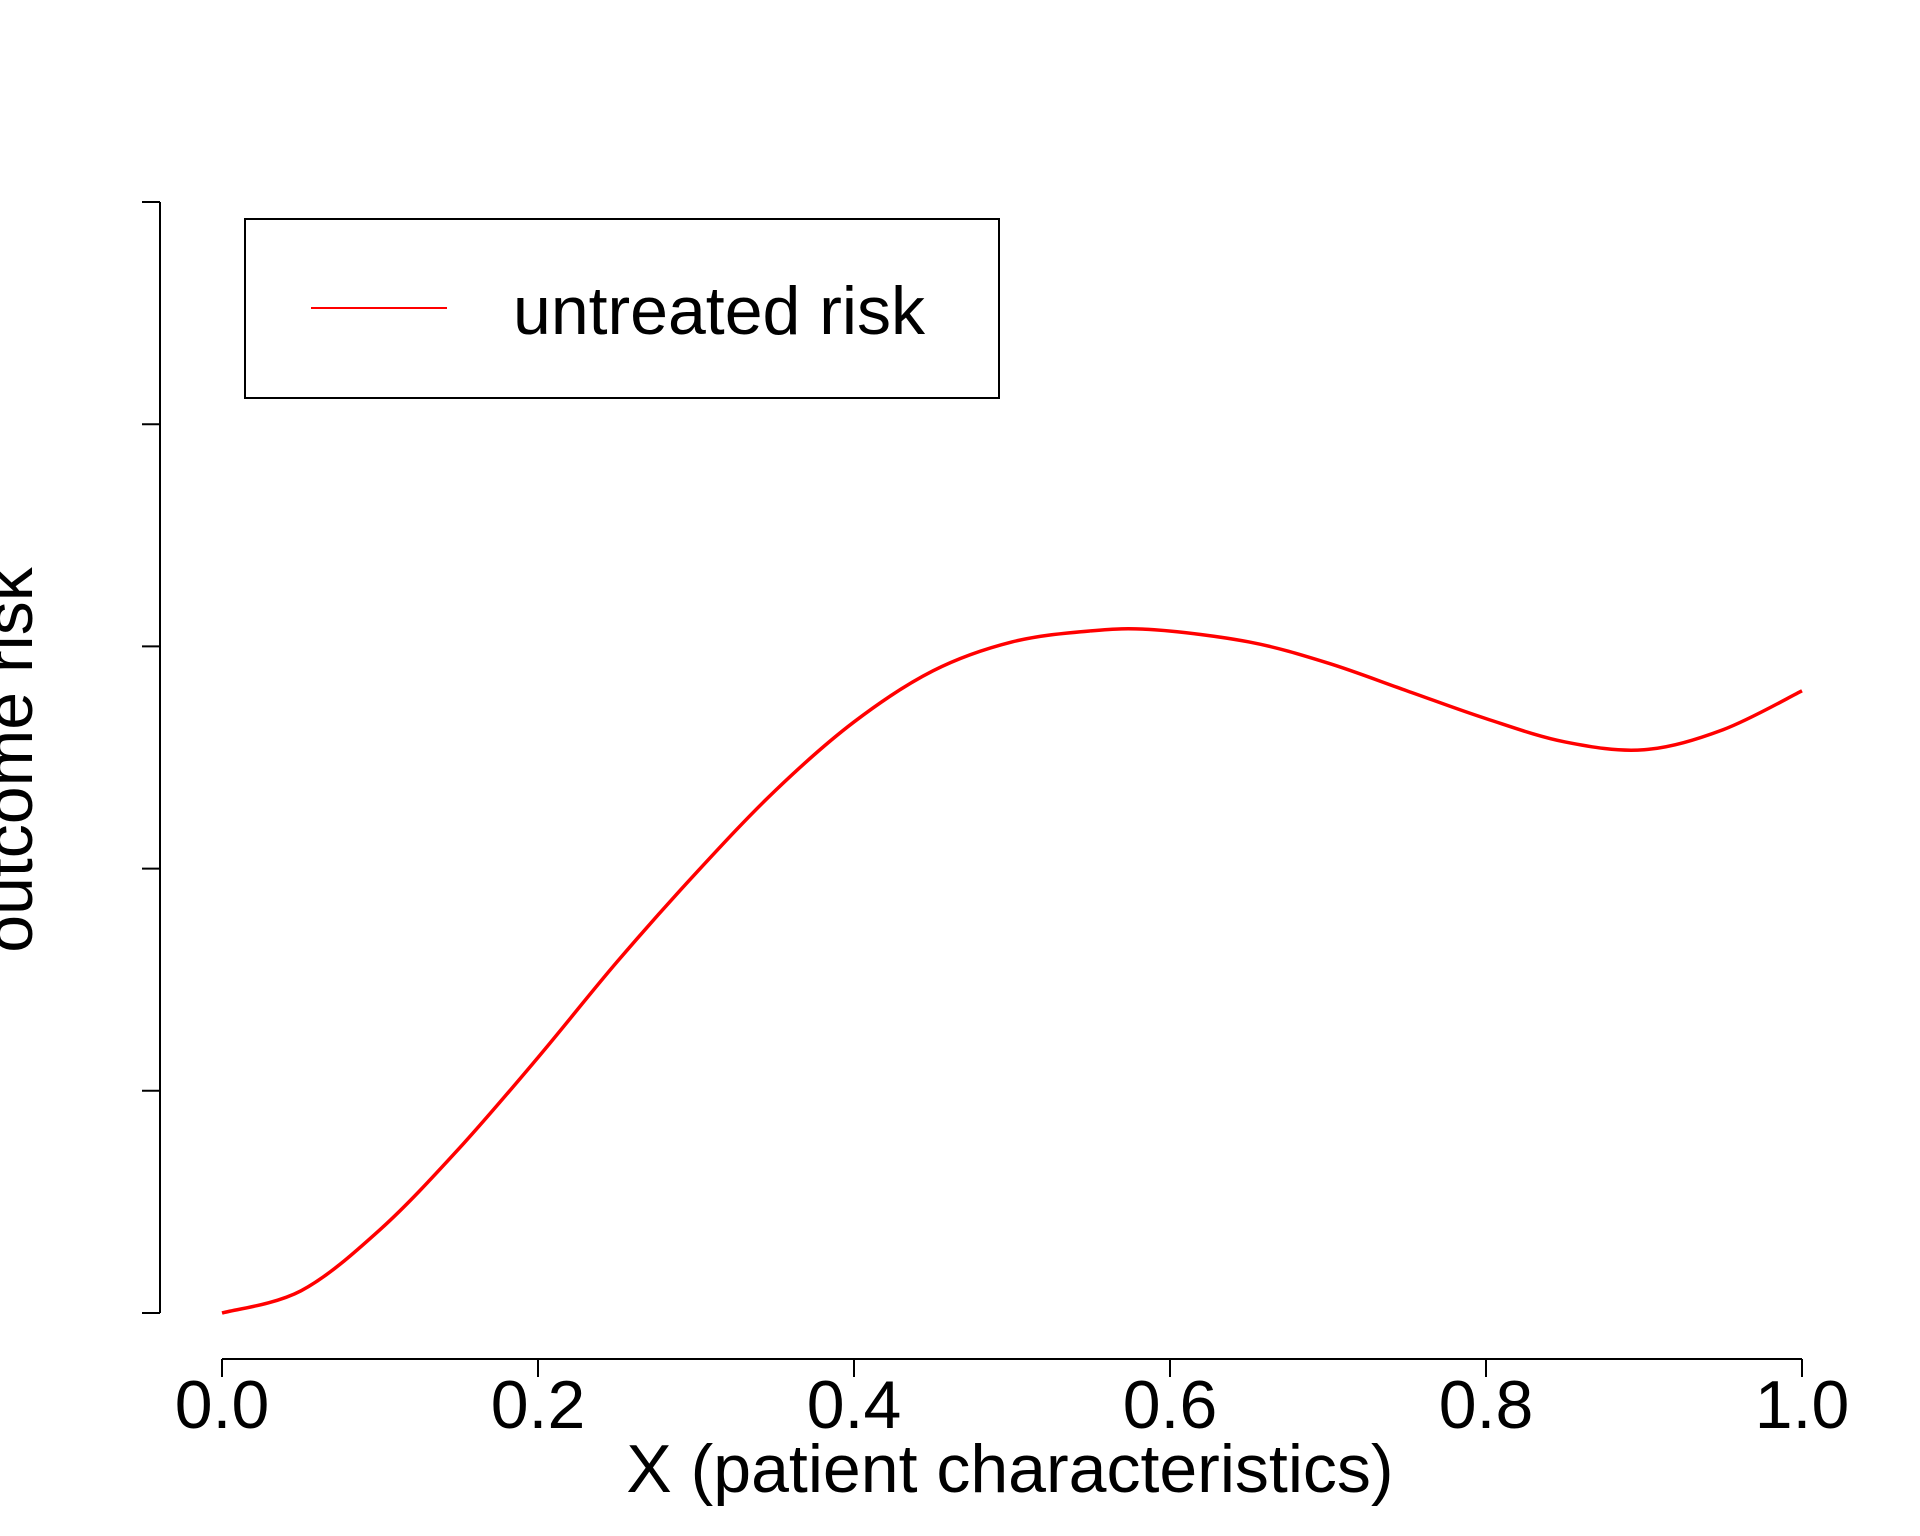 This screenshot has height=1536, width=1920. What do you see at coordinates (222, 1405) in the screenshot?
I see `x-tick-label: 0.0` at bounding box center [222, 1405].